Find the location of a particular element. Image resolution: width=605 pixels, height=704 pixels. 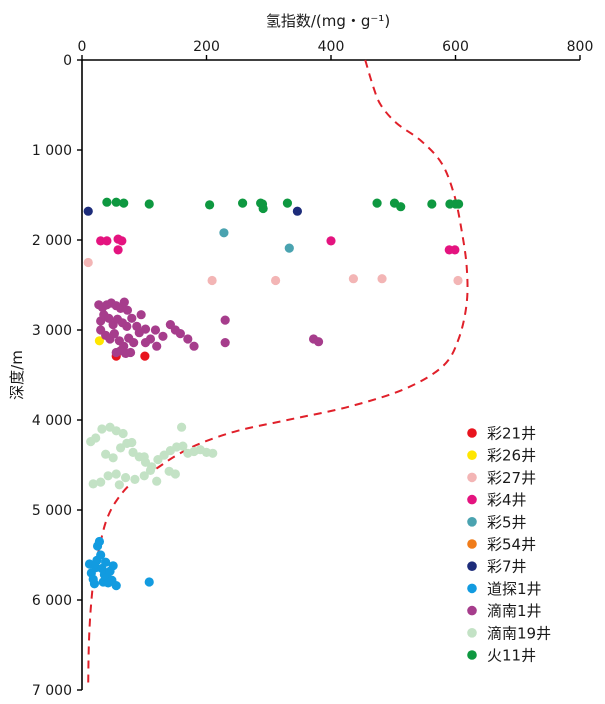

x-tick-label: 800 is located at coordinates (580, 47).